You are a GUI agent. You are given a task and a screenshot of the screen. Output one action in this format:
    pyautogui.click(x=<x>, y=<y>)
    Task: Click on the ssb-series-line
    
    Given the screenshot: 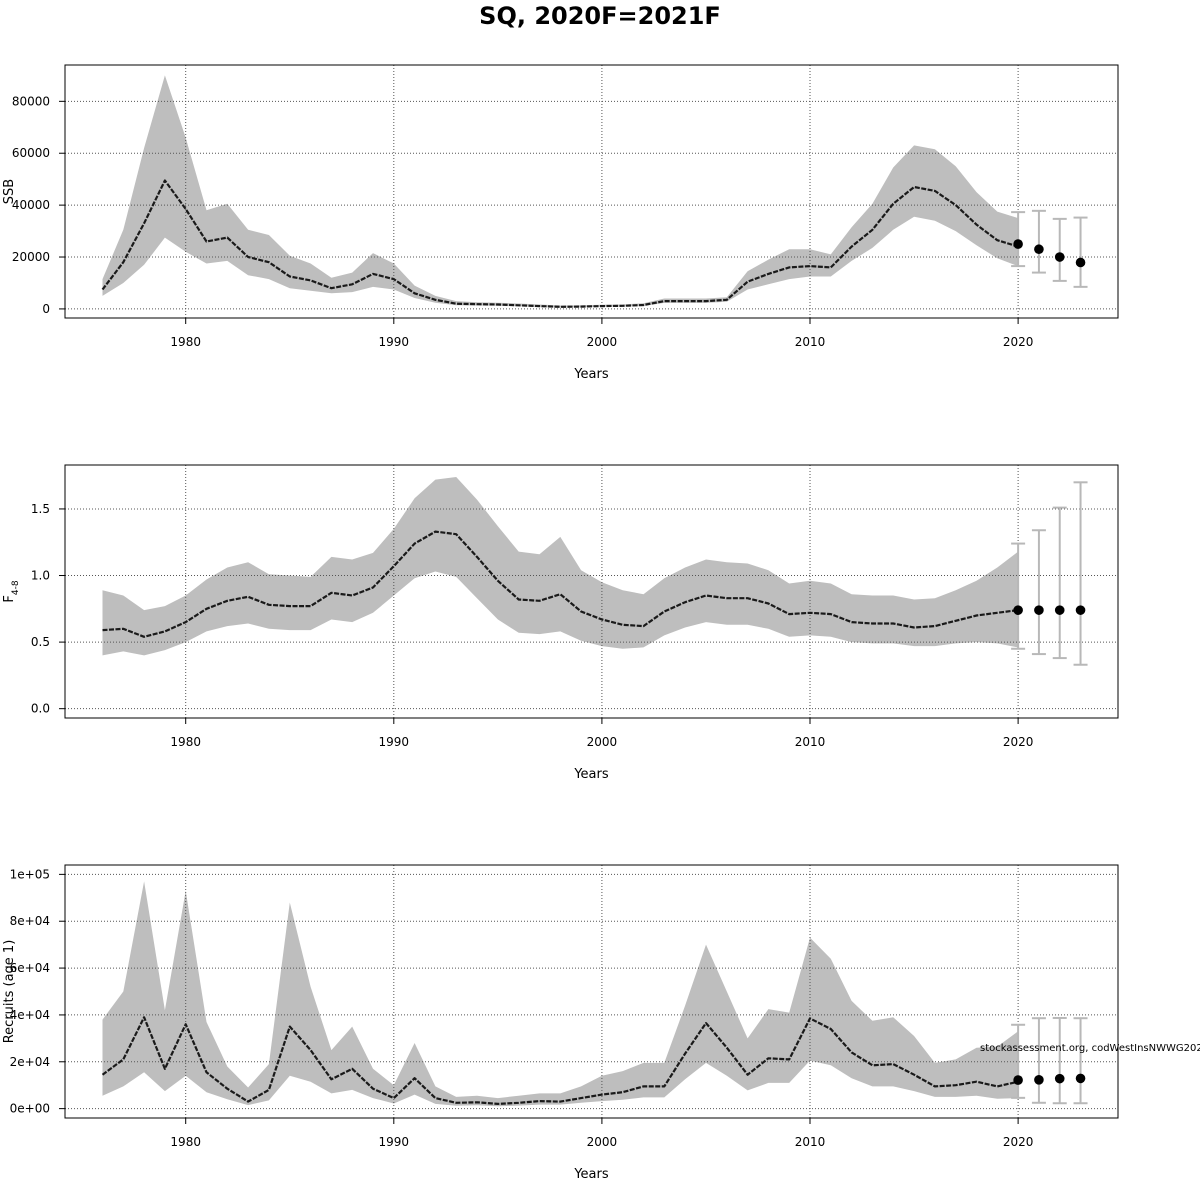 What is the action you would take?
    pyautogui.click(x=560, y=243)
    